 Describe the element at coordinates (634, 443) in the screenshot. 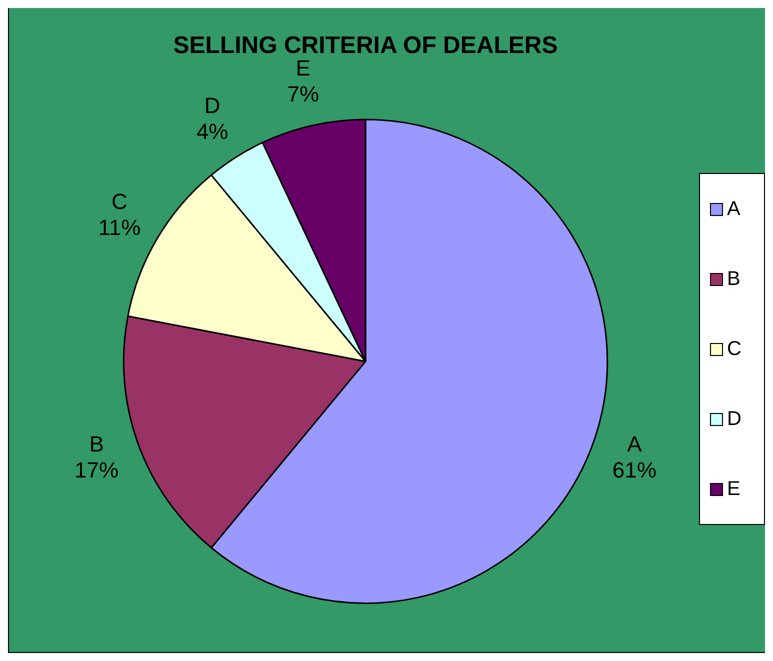

I see `slice-label: A` at that location.